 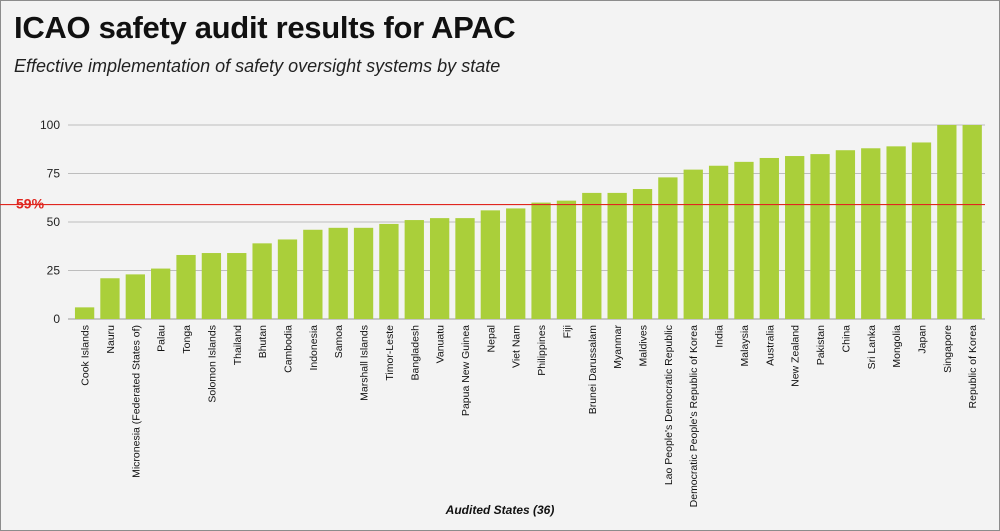 I want to click on x-tick-label: Myanmar, so click(x=618, y=347).